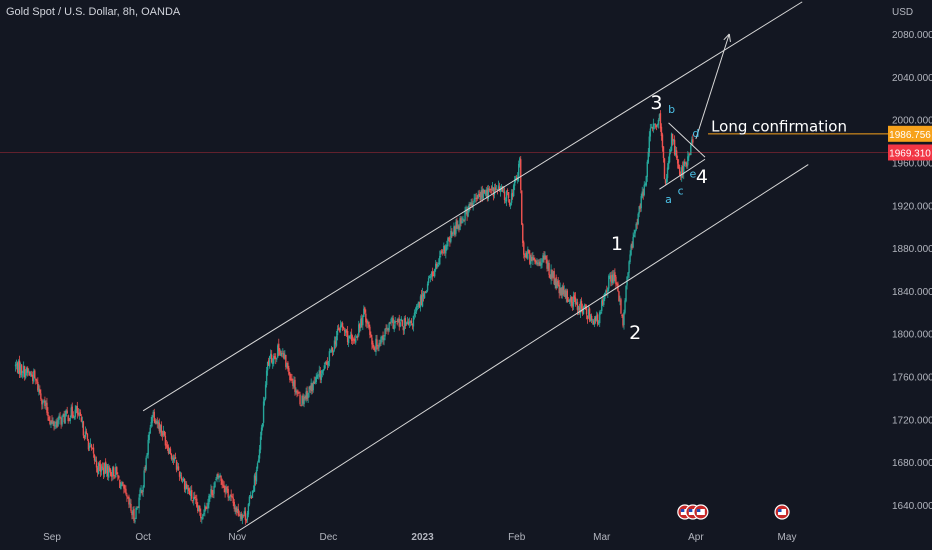 The image size is (932, 550). I want to click on y-tick-label: 1880.000, so click(912, 249).